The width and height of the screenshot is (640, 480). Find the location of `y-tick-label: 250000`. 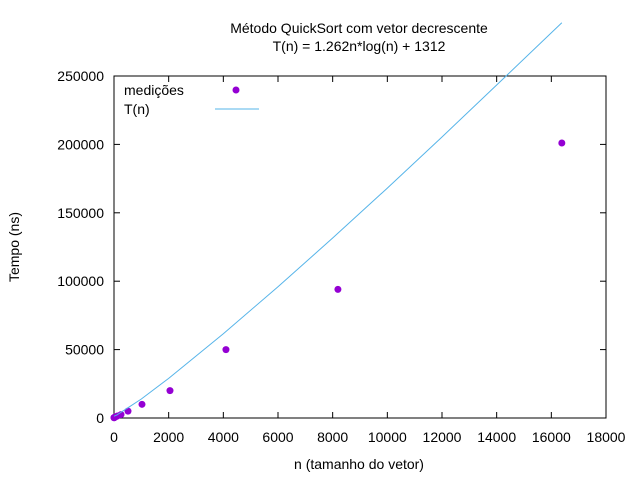

y-tick-label: 250000 is located at coordinates (80, 76).